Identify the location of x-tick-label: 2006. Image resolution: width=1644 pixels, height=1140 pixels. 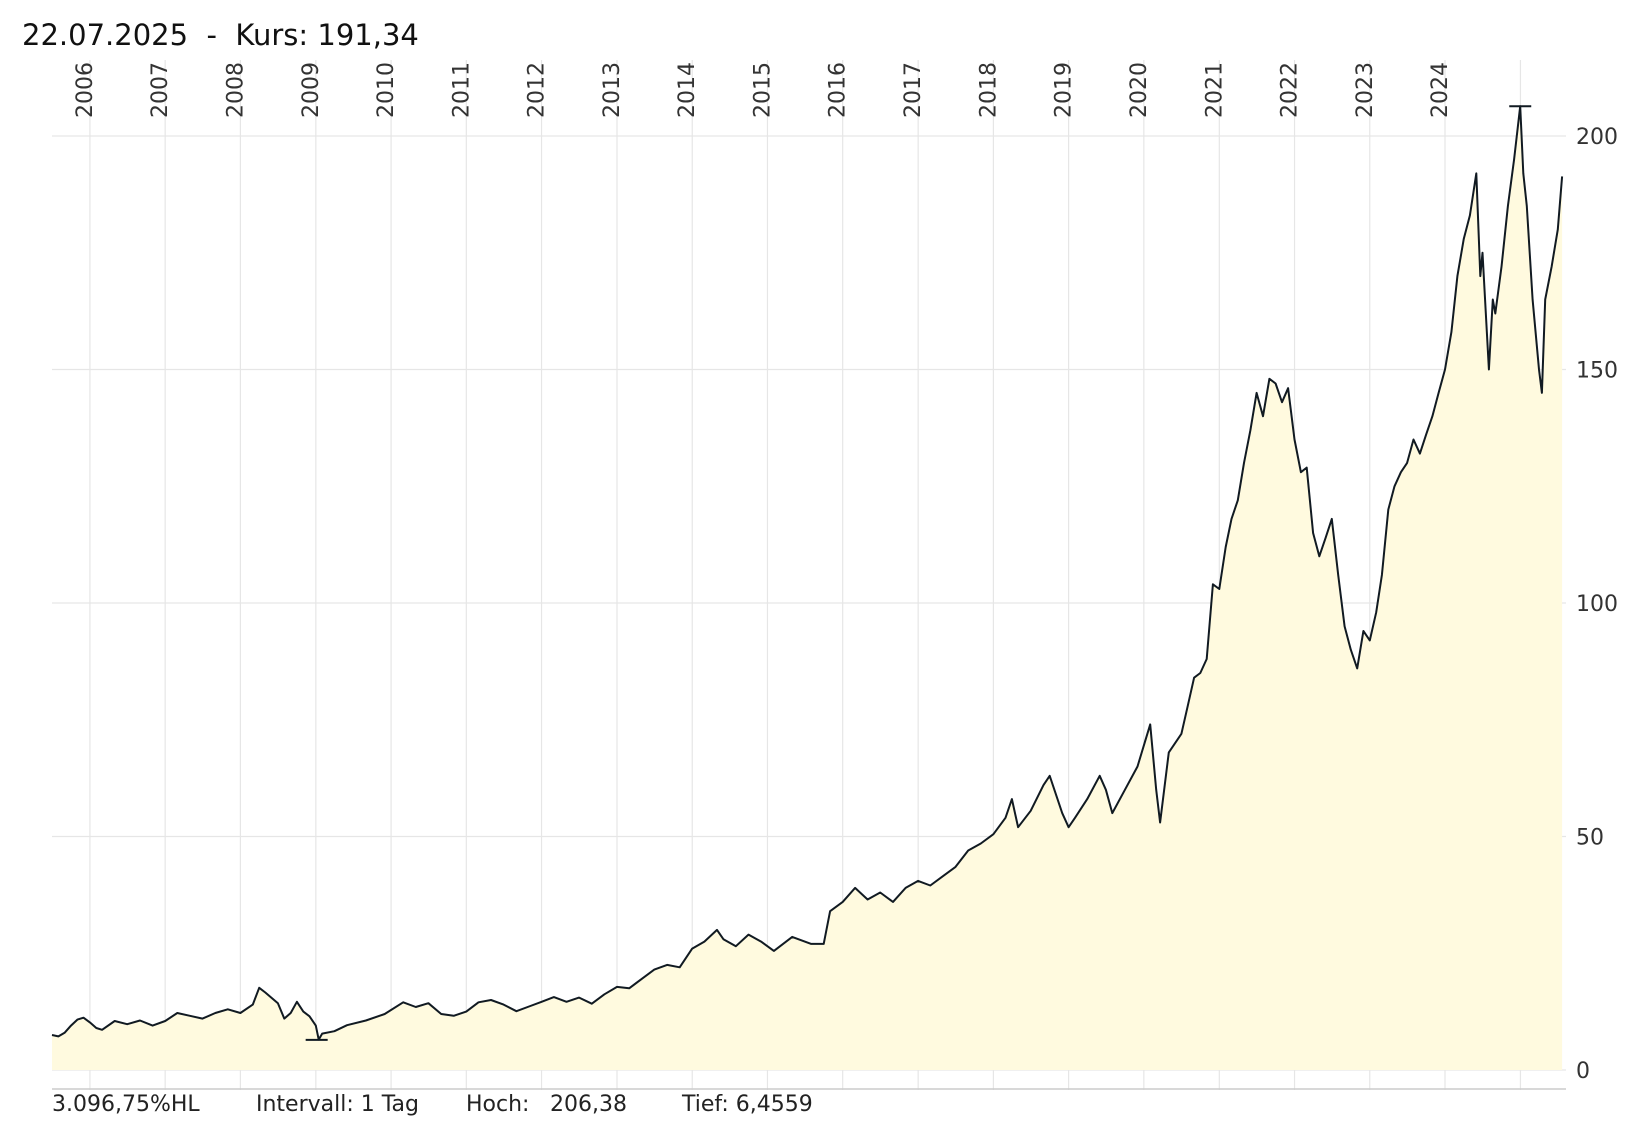
(85, 90).